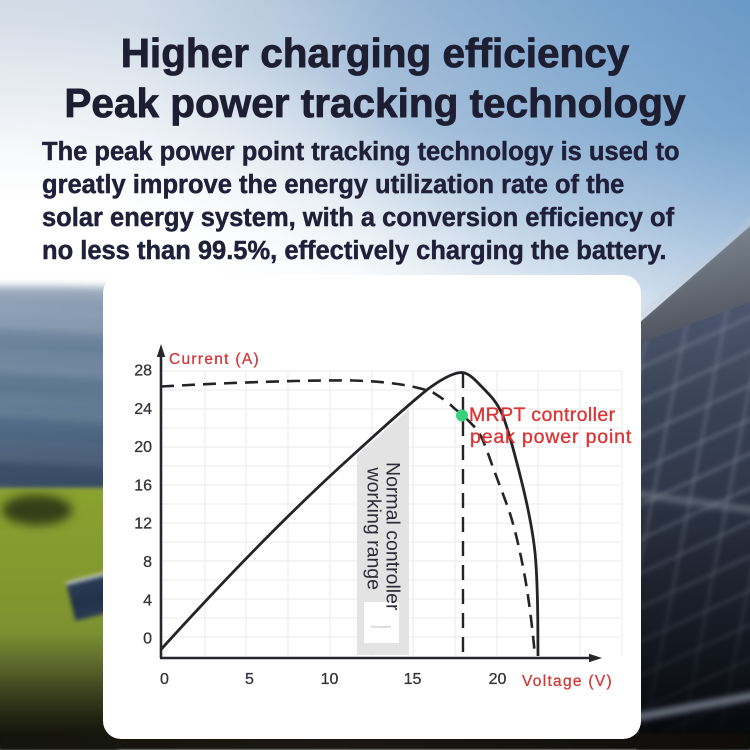 This screenshot has width=750, height=750. What do you see at coordinates (249, 679) in the screenshot?
I see `svg-text: 5` at bounding box center [249, 679].